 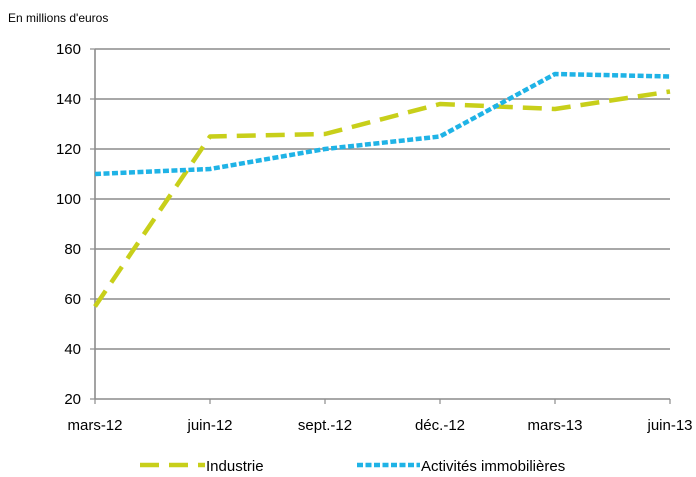 I want to click on y-tick-label: 80, so click(x=72, y=249).